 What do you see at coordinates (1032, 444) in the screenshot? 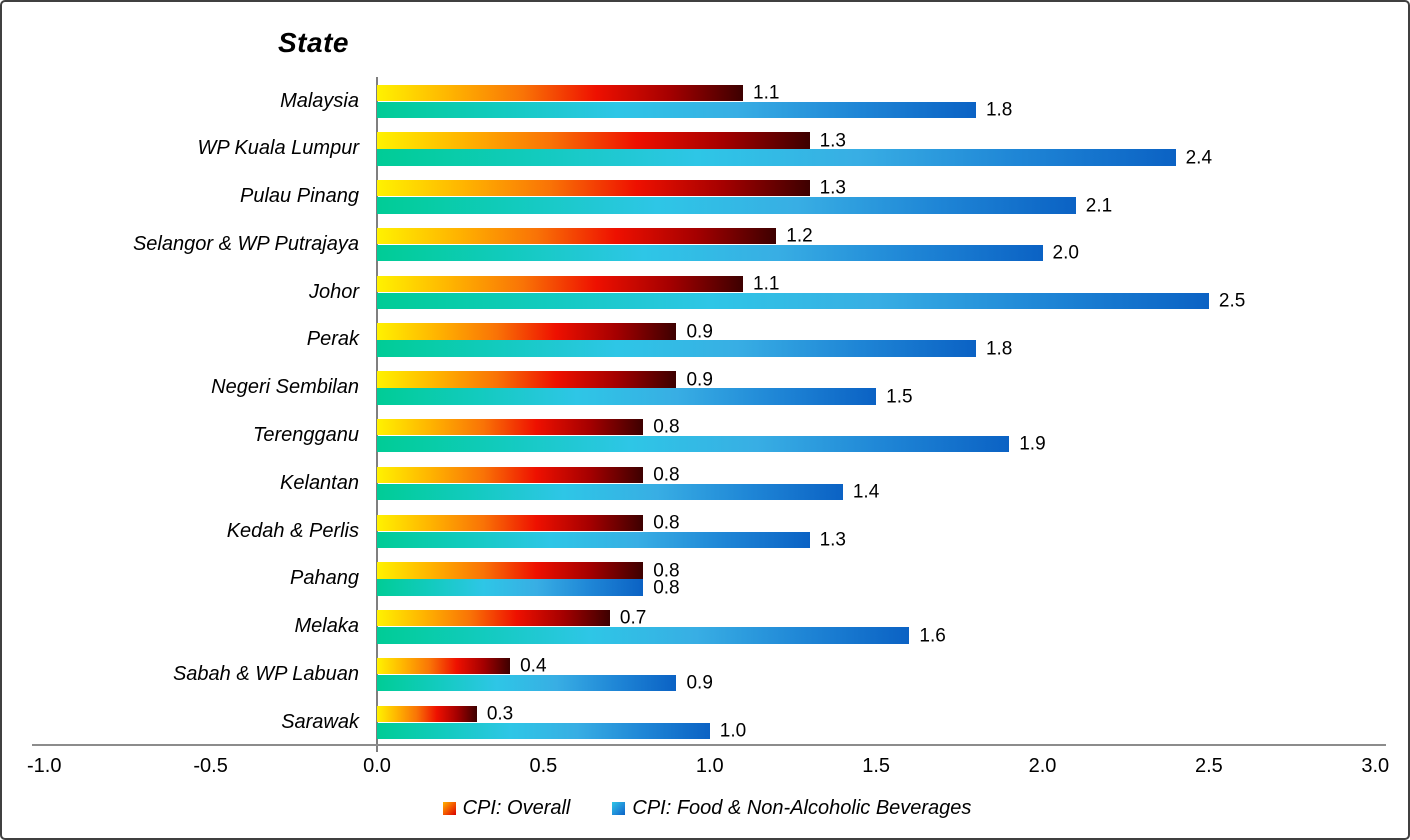
I see `value-label-cpi-food: 1.9` at bounding box center [1032, 444].